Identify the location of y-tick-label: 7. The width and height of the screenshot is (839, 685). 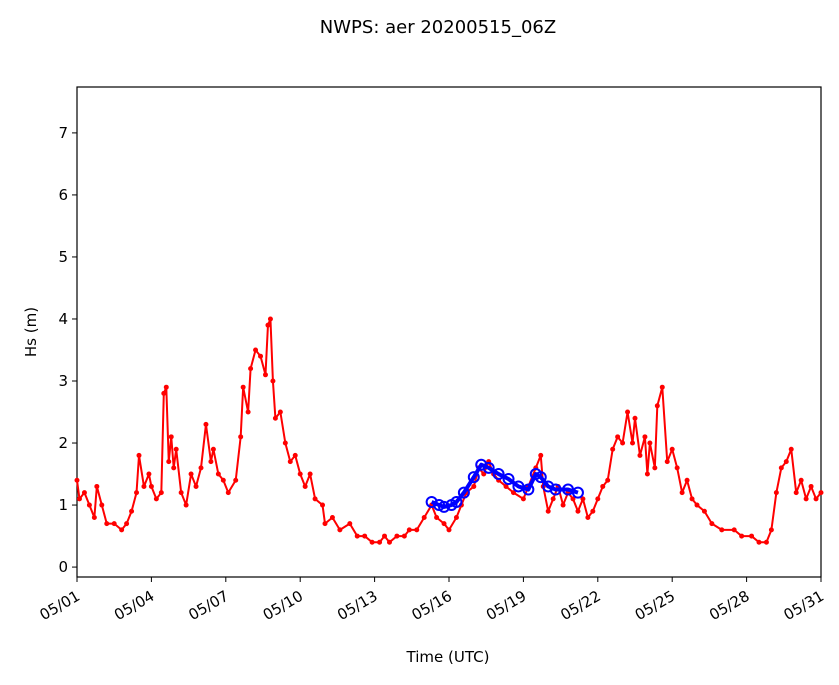
(63, 133).